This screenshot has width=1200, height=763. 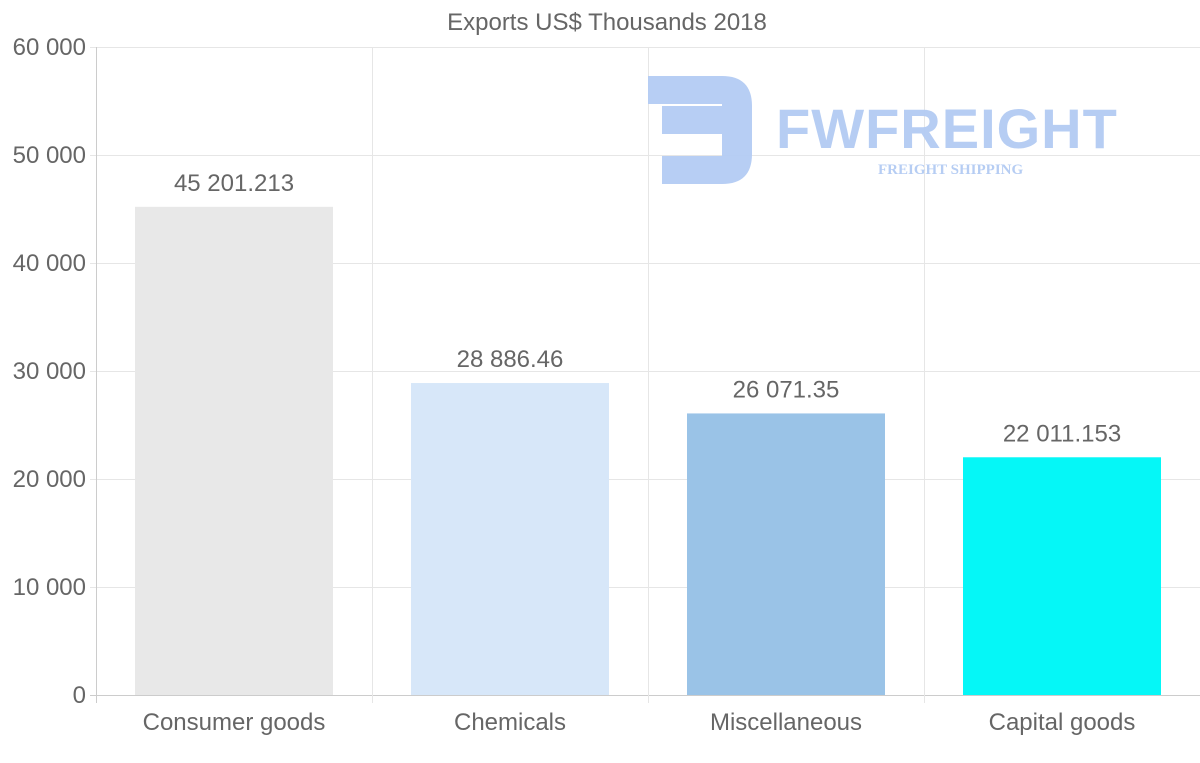 I want to click on watermark-tagline: FREIGHT SHIPPING, so click(x=950, y=170).